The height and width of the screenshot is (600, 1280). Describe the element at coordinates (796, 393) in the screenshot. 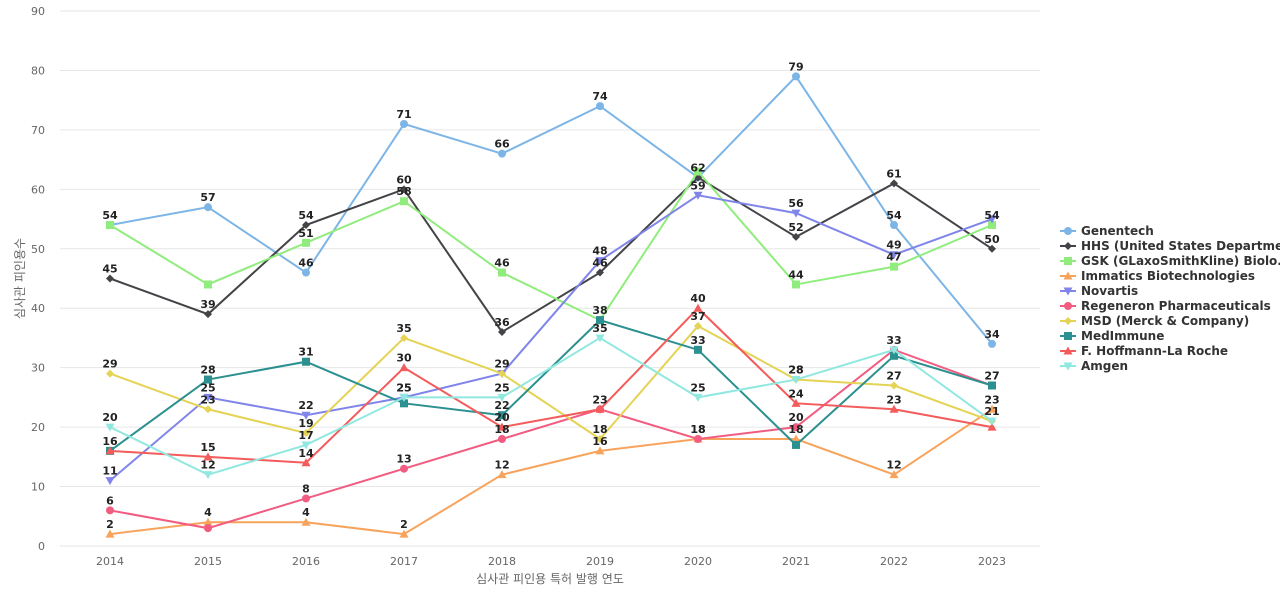

I see `data-label: 24` at that location.